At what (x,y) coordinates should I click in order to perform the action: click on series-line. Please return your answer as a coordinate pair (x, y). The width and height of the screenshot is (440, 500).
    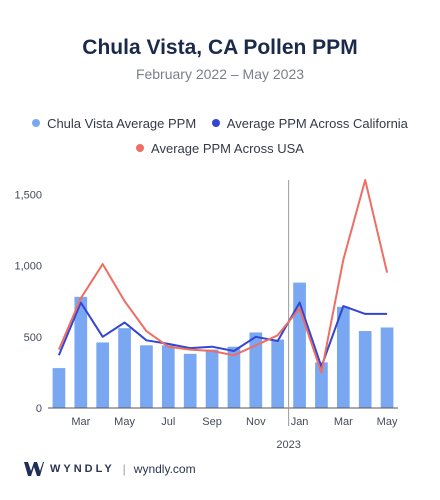
    Looking at the image, I should click on (222, 334).